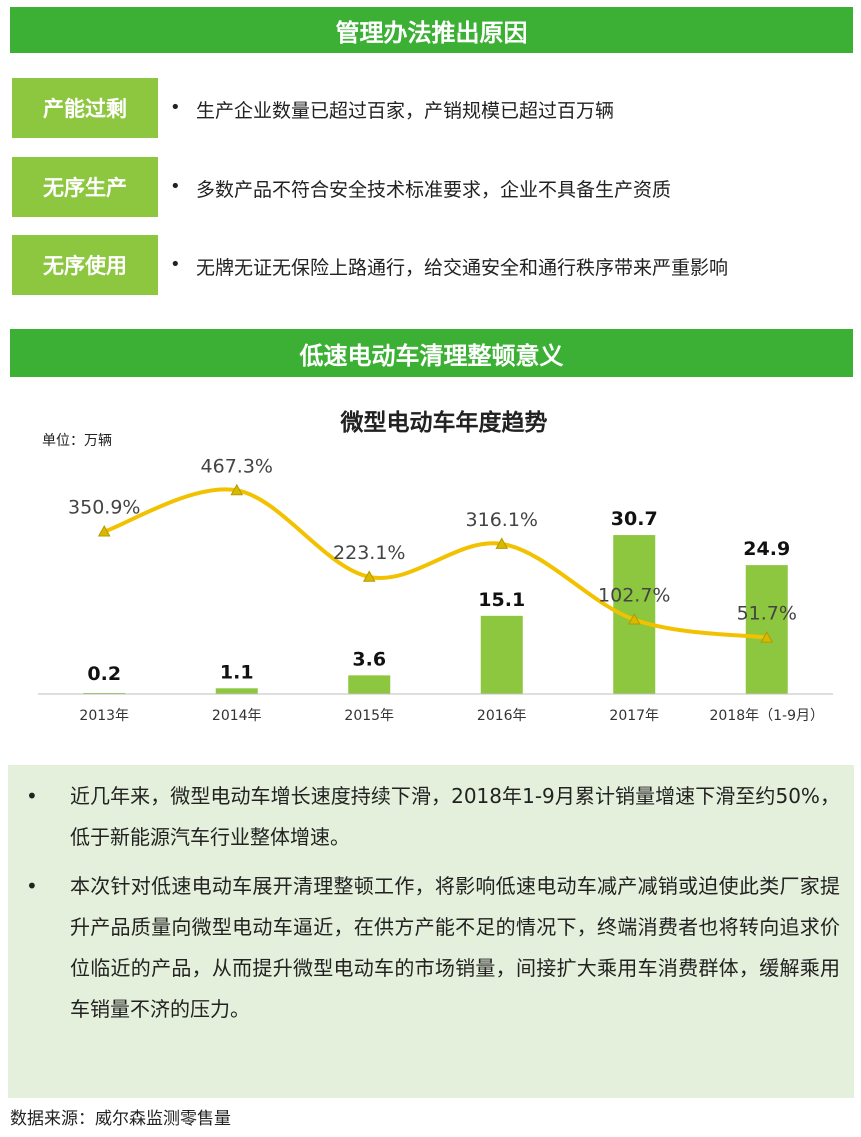 This screenshot has height=1137, width=861. I want to click on section-banner-reasons: 管理办法推出原因, so click(431, 30).